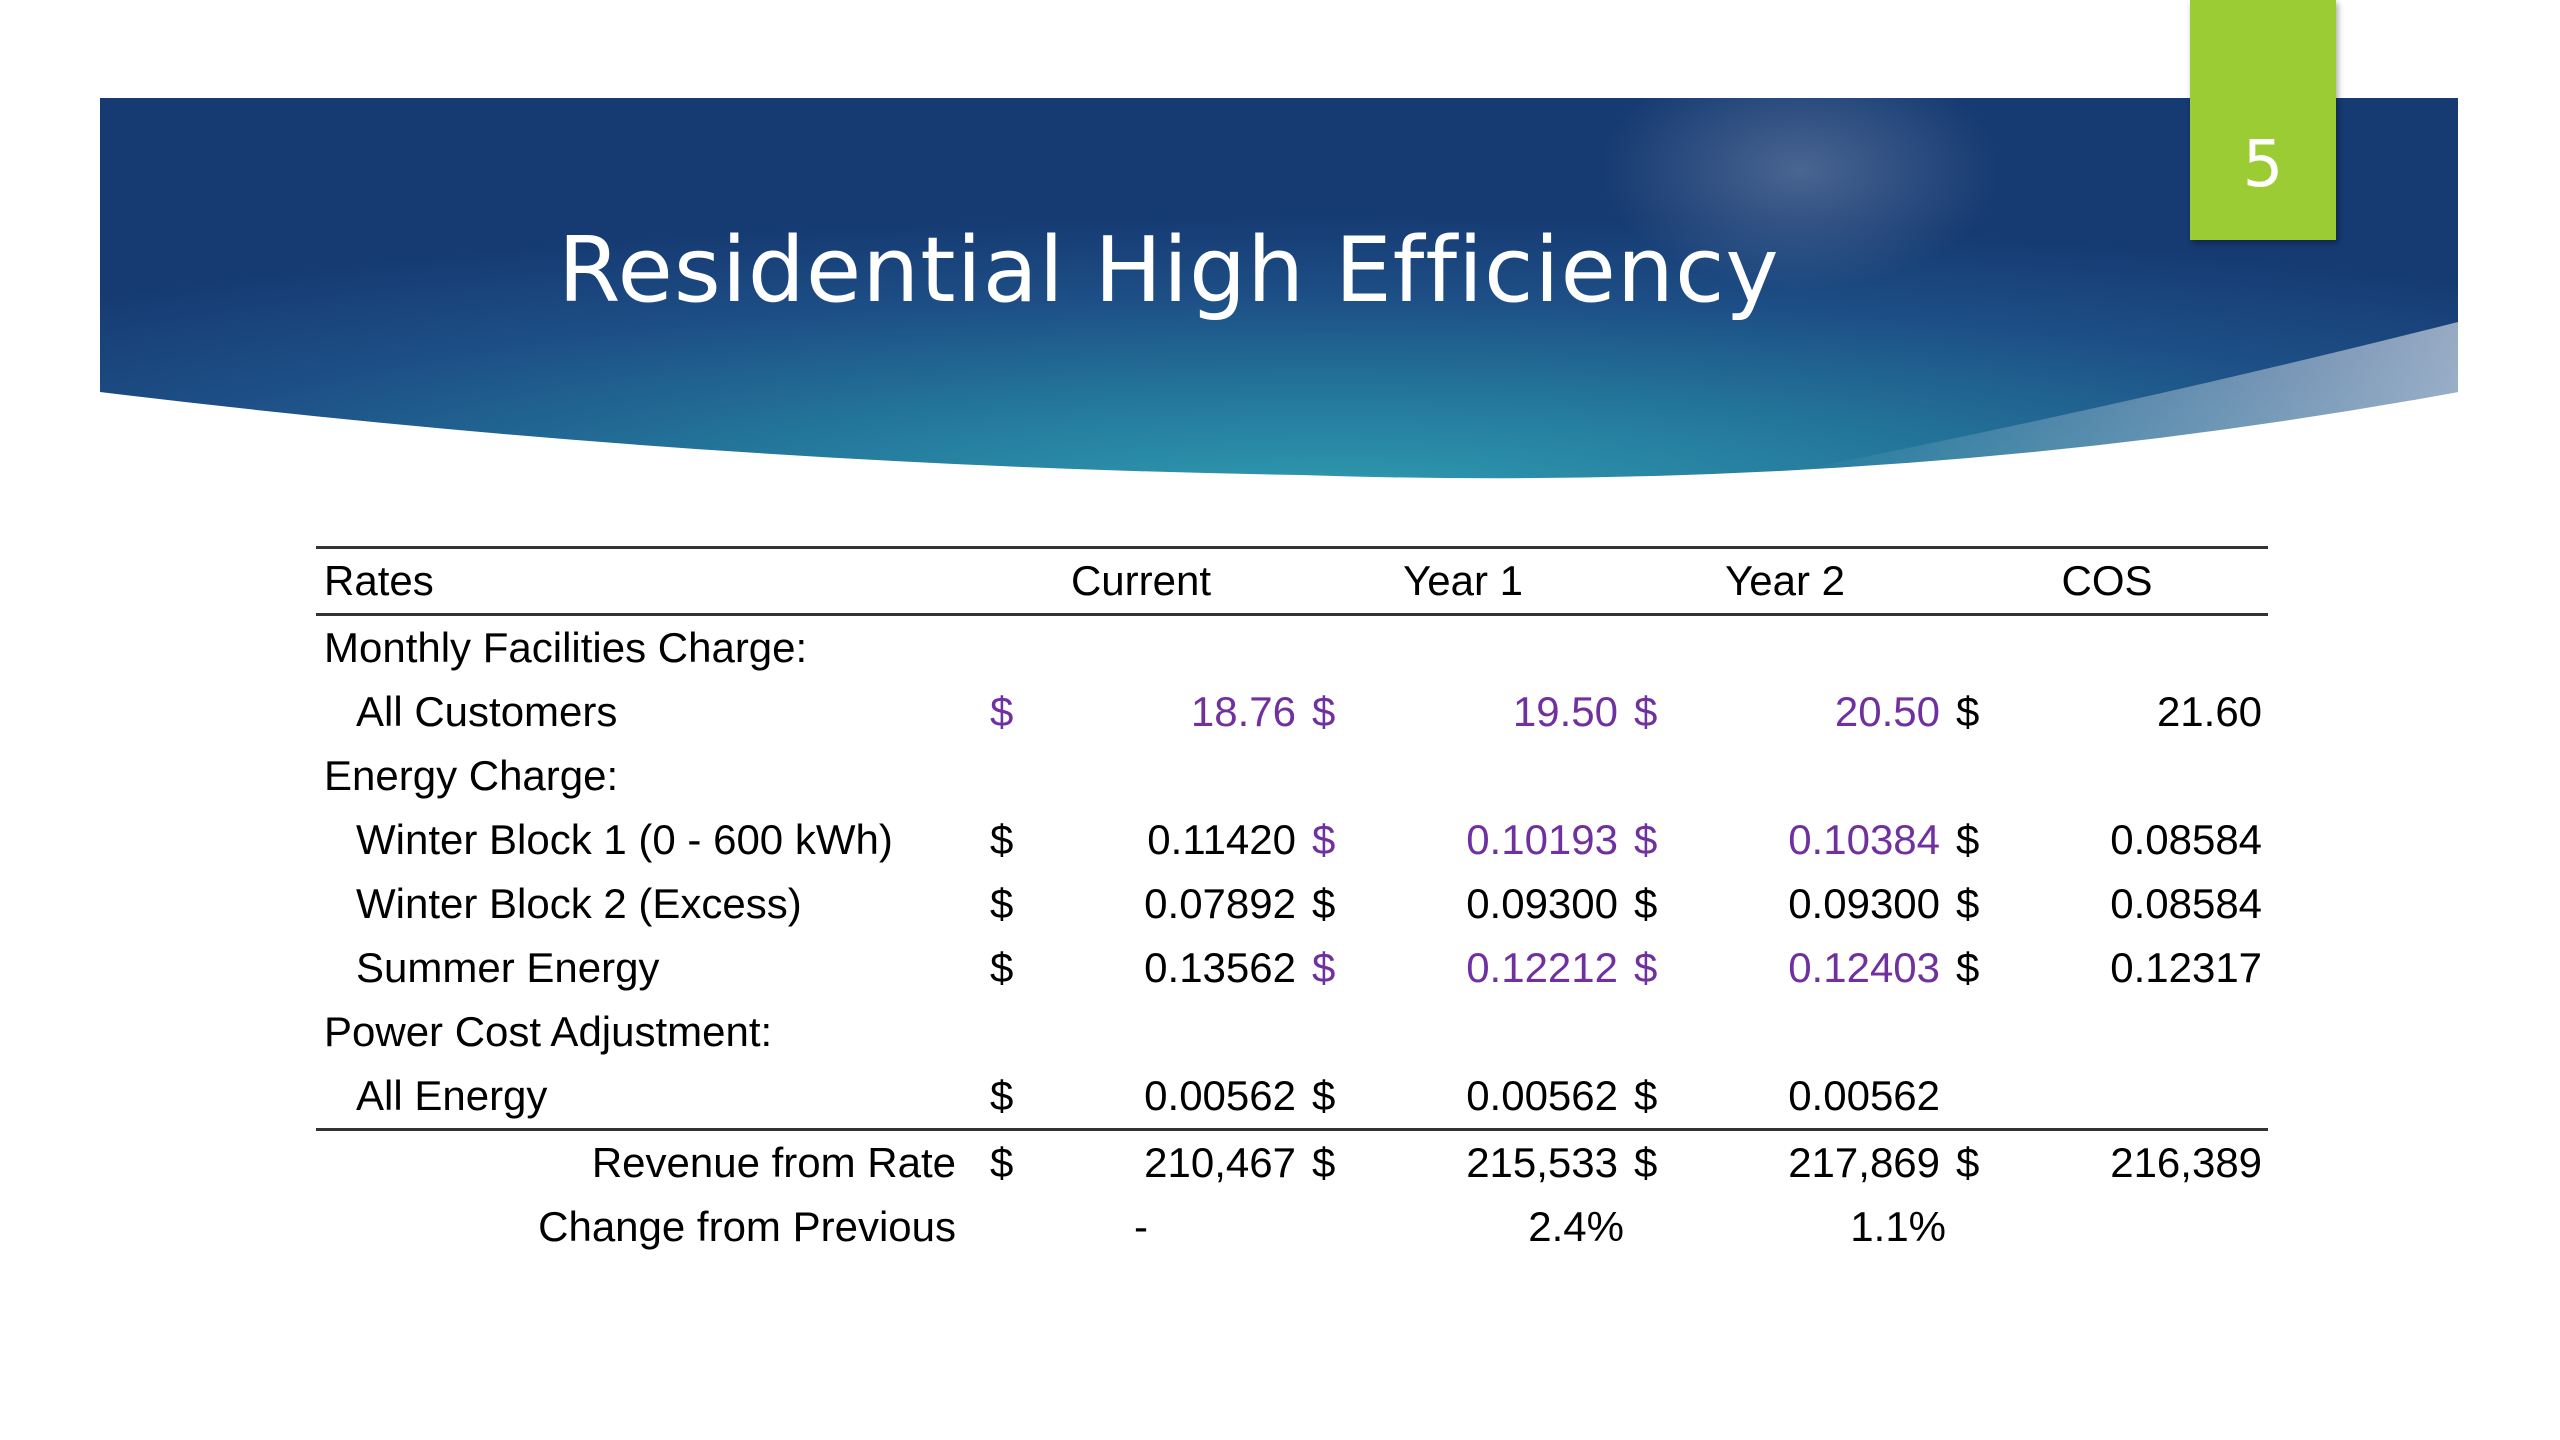  Describe the element at coordinates (1816, 1161) in the screenshot. I see `cell-year-2: 217,869` at that location.